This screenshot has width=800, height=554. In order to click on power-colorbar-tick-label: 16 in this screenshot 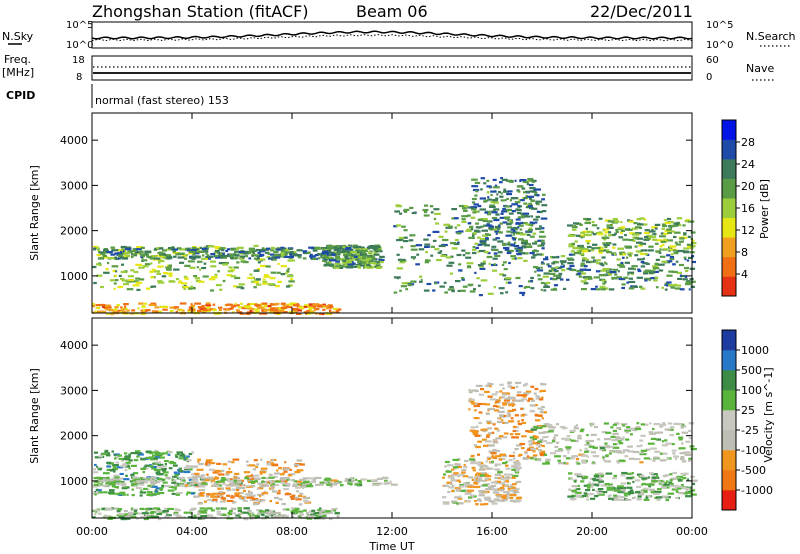, I will do `click(748, 208)`.